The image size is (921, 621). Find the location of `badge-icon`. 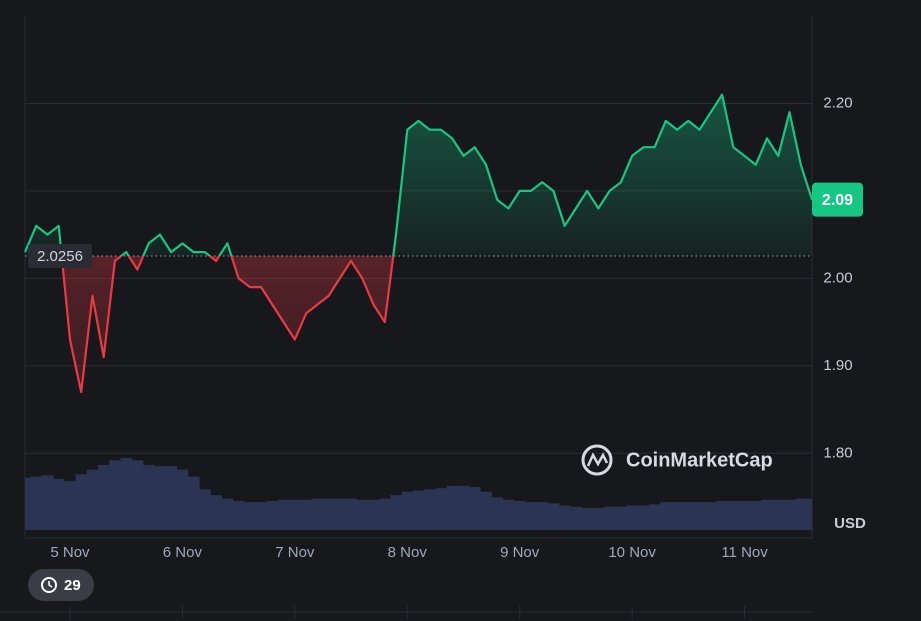

badge-icon is located at coordinates (49, 585).